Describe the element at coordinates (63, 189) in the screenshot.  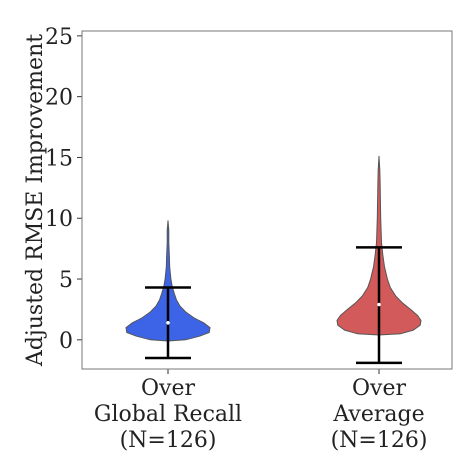
I see `y-axis: 0 5 10 15 20 25` at that location.